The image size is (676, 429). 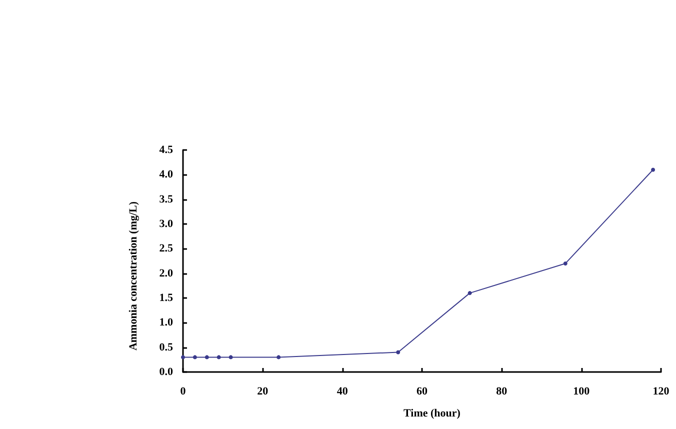 I want to click on y-tick-label: 0.5, so click(x=166, y=347).